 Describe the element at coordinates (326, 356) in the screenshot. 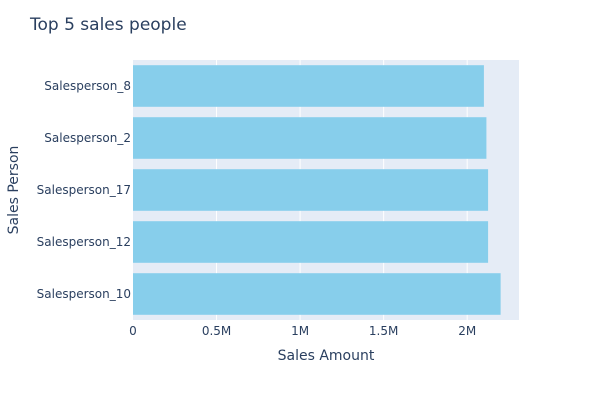

I see `x-axis-title: Sales Amount` at that location.